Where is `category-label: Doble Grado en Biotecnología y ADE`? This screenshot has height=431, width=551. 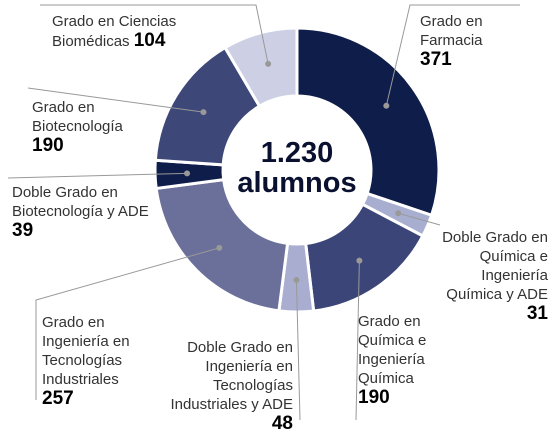
category-label: Doble Grado en Biotecnología y ADE is located at coordinates (80, 202).